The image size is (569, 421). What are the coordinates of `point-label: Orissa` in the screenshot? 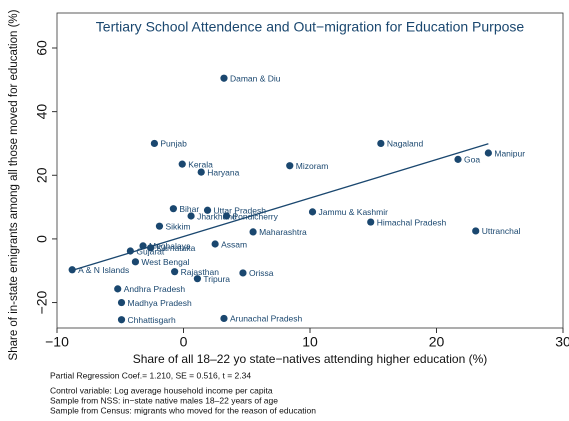 It's located at (261, 273).